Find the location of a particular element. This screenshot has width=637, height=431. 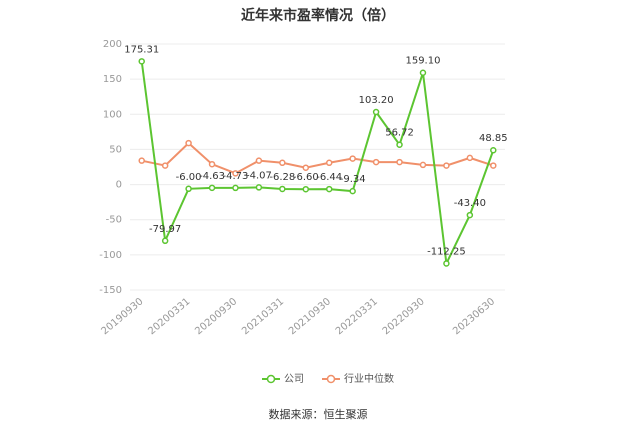

data-label: 48.85 is located at coordinates (493, 138).